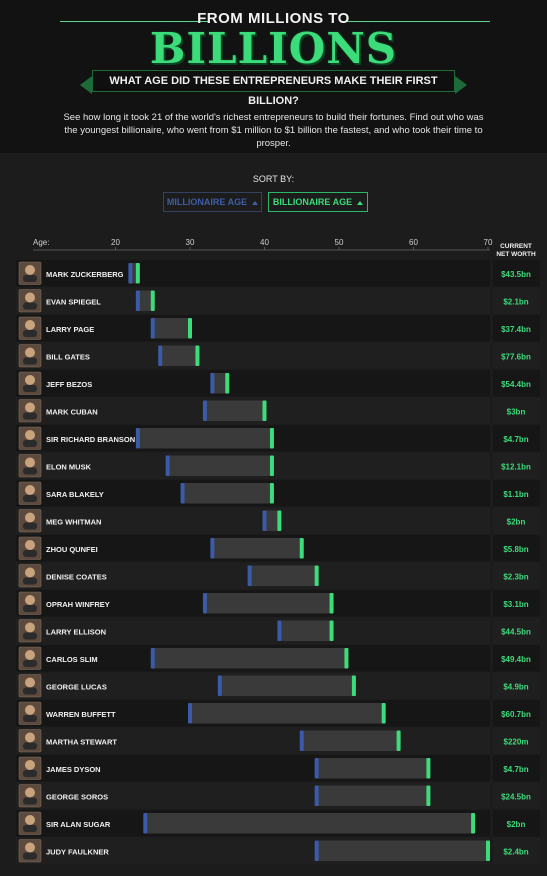 The height and width of the screenshot is (876, 547). I want to click on sort-billionaire-age-button: BILLIONAIRE AGE, so click(318, 202).